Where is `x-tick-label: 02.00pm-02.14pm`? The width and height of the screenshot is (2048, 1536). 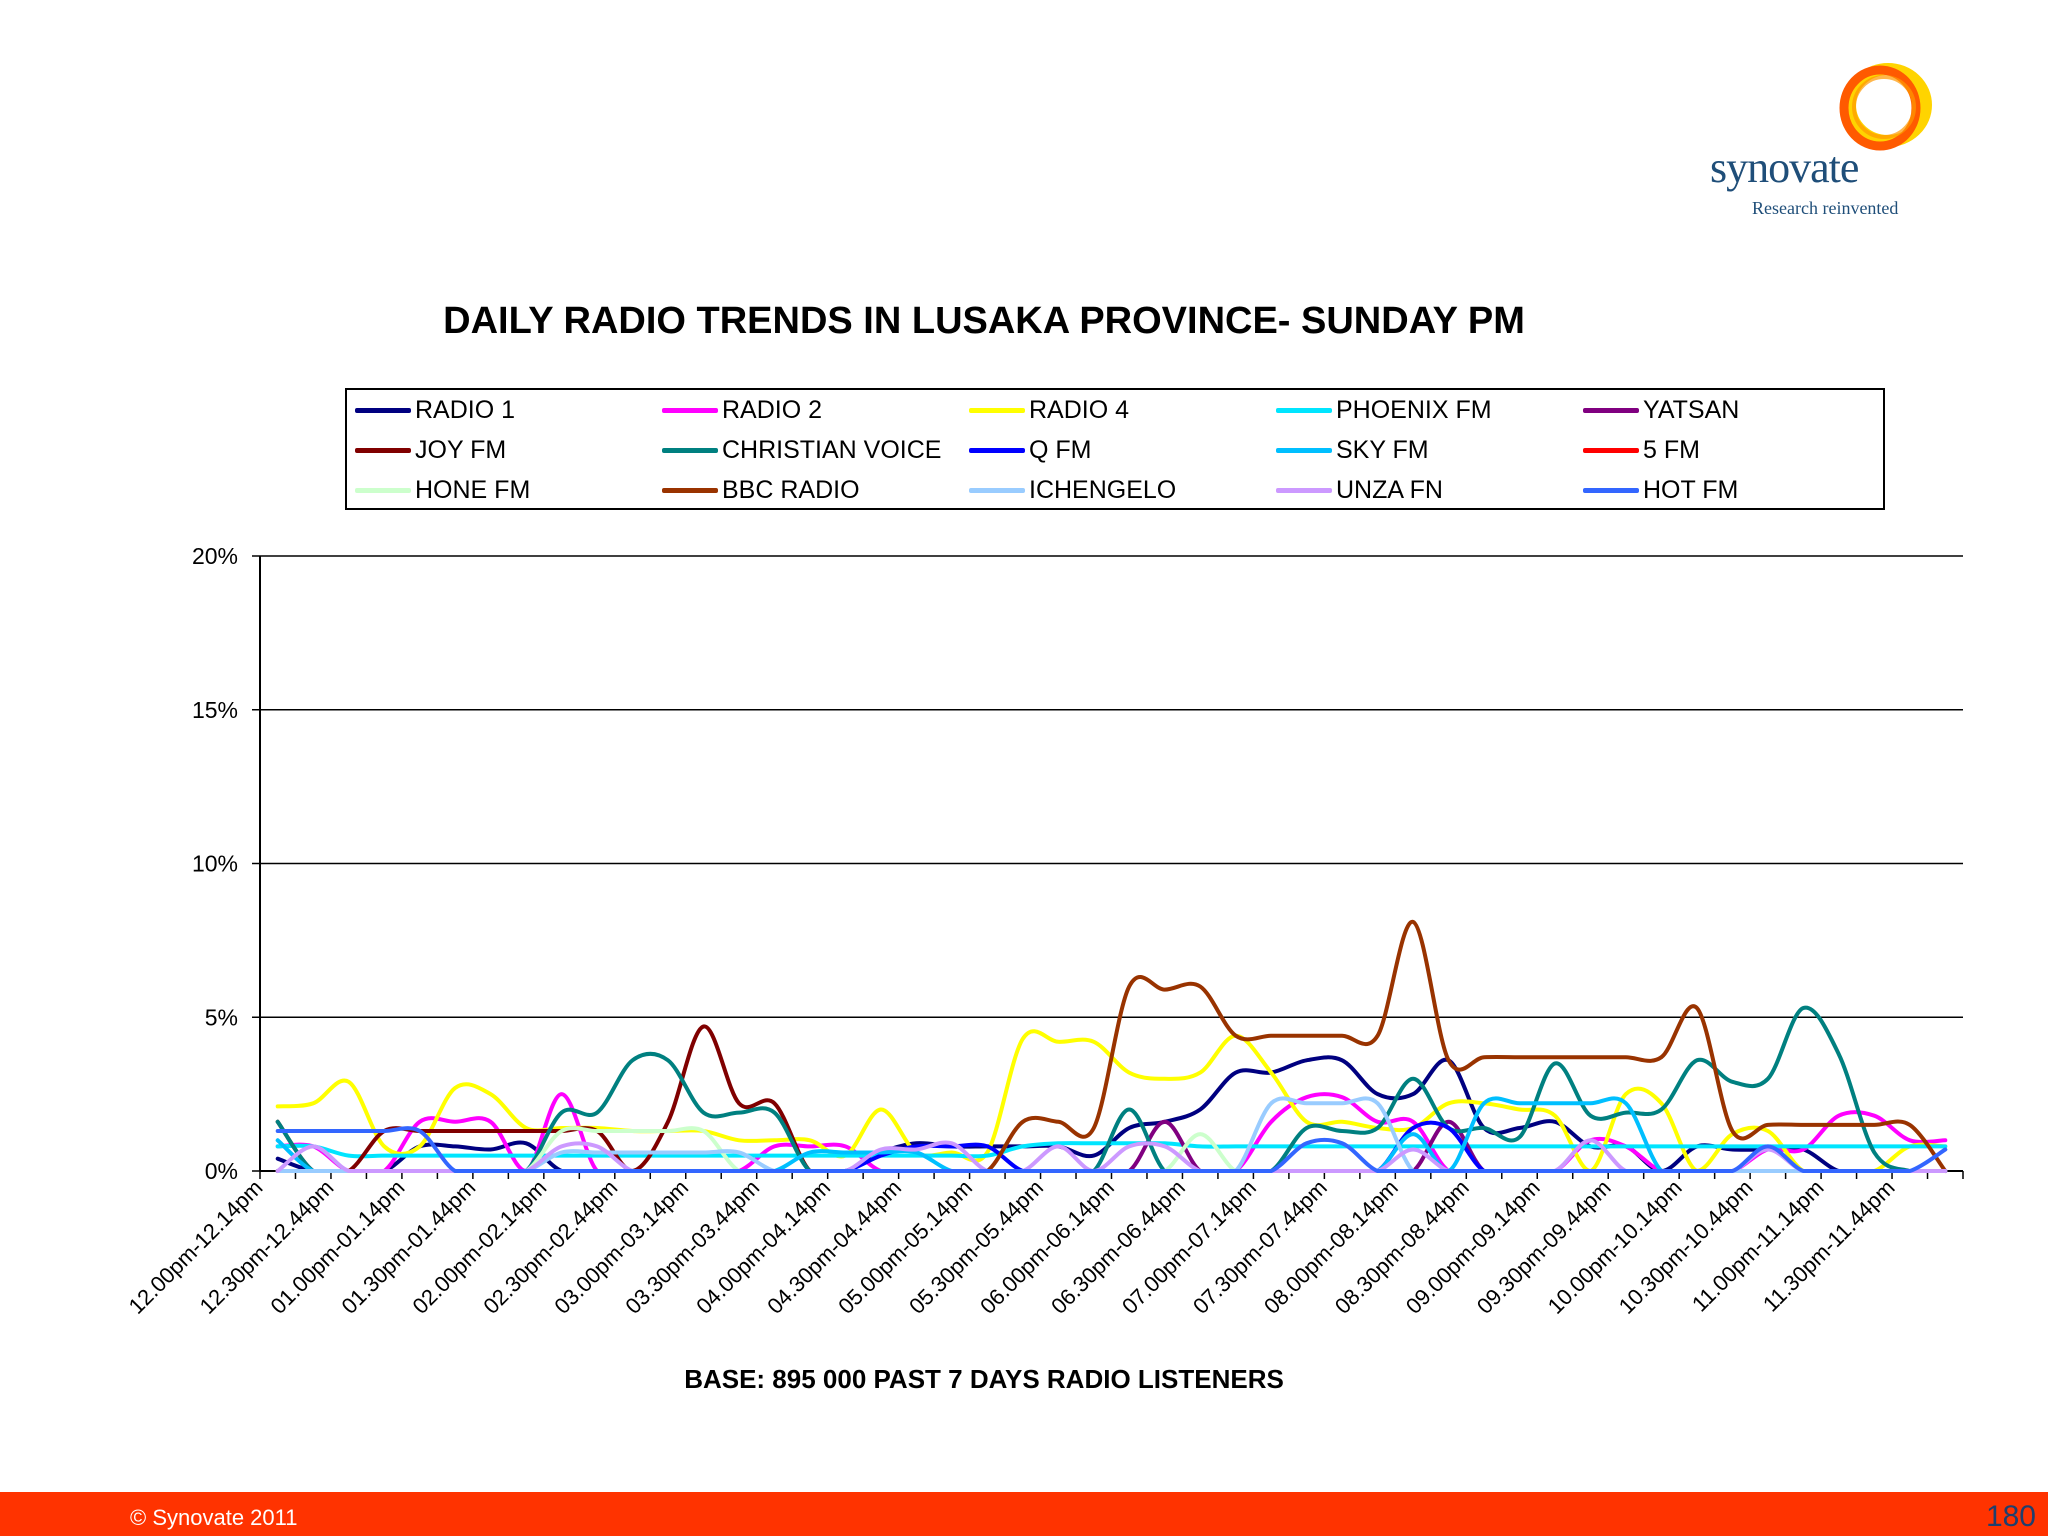 x-tick-label: 02.00pm-02.14pm is located at coordinates (479, 1247).